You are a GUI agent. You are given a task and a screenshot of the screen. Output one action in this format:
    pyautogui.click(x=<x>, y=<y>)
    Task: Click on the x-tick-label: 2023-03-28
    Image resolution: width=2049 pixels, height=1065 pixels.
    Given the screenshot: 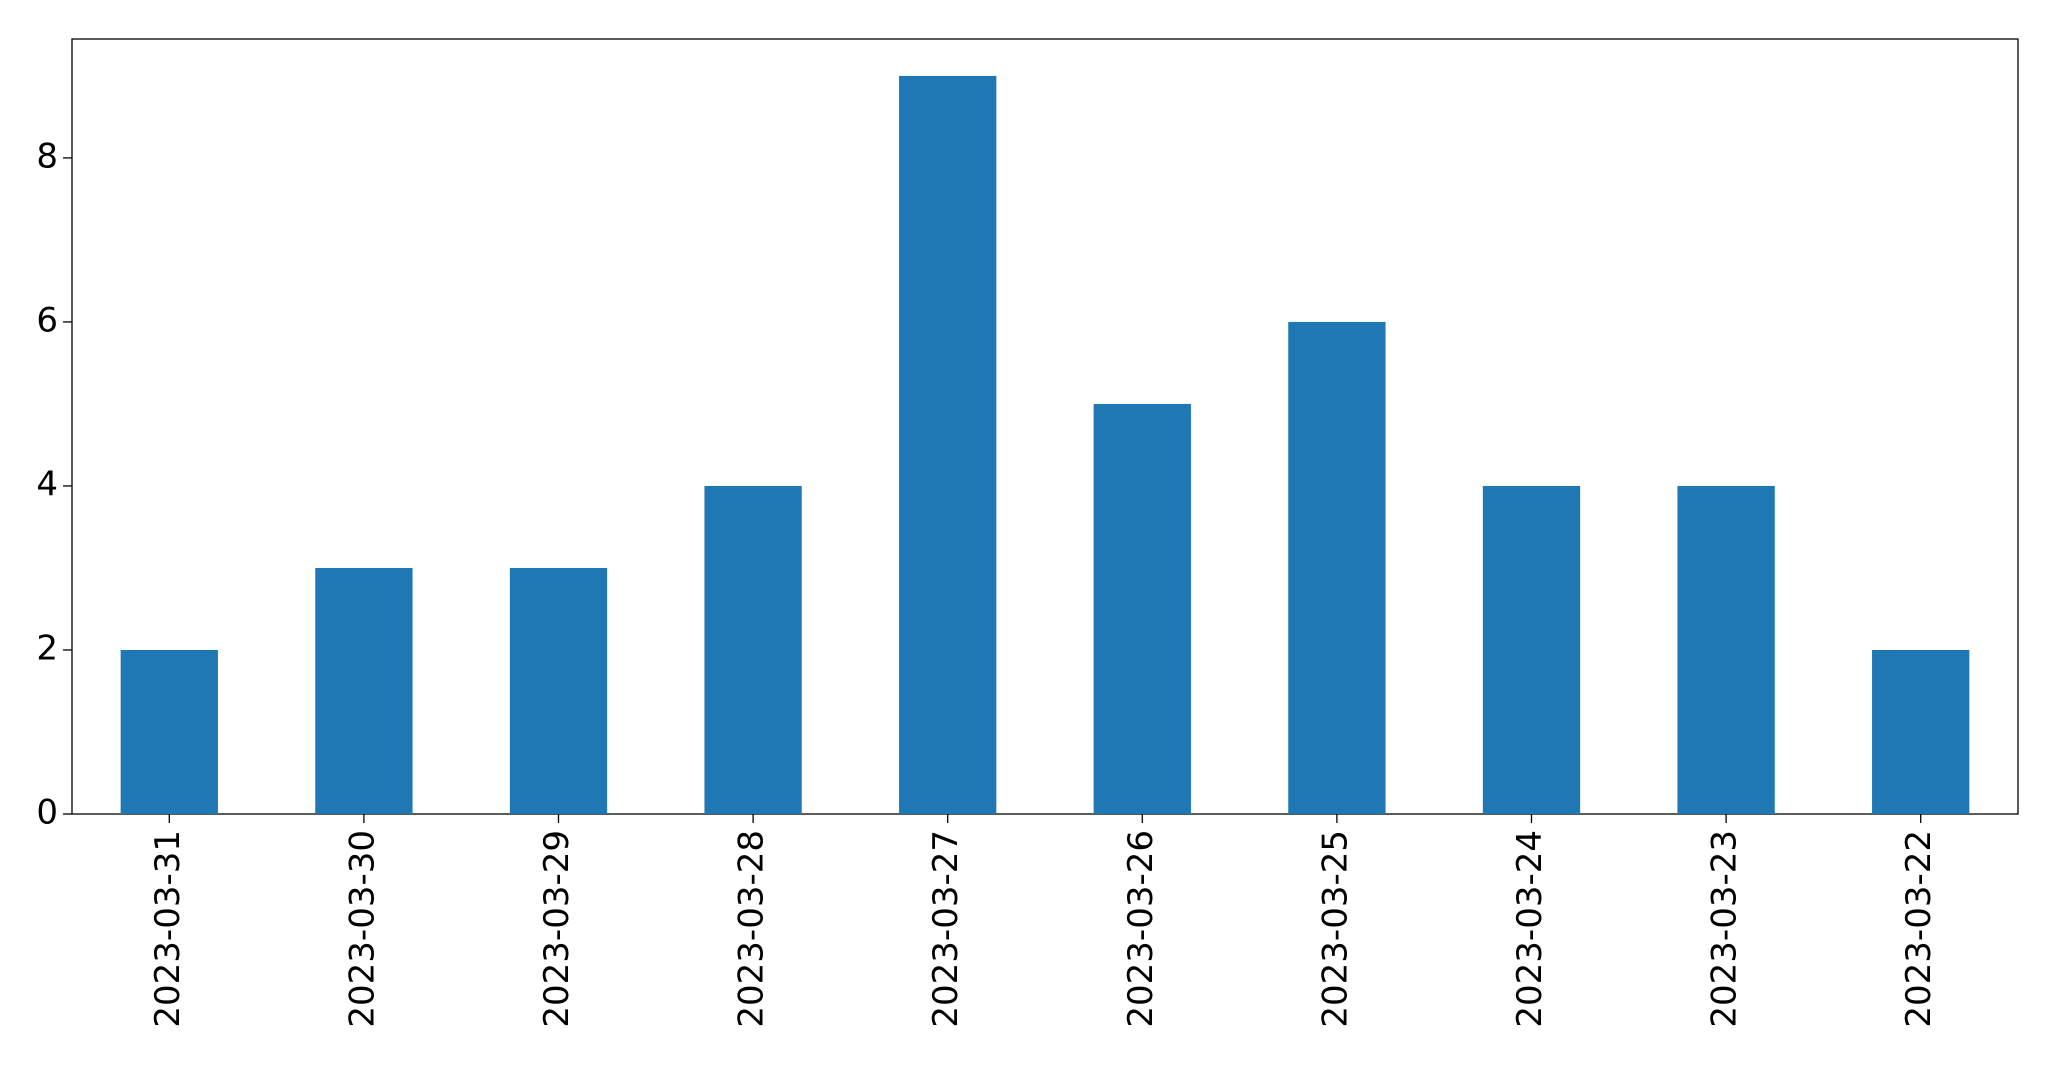 What is the action you would take?
    pyautogui.click(x=752, y=929)
    